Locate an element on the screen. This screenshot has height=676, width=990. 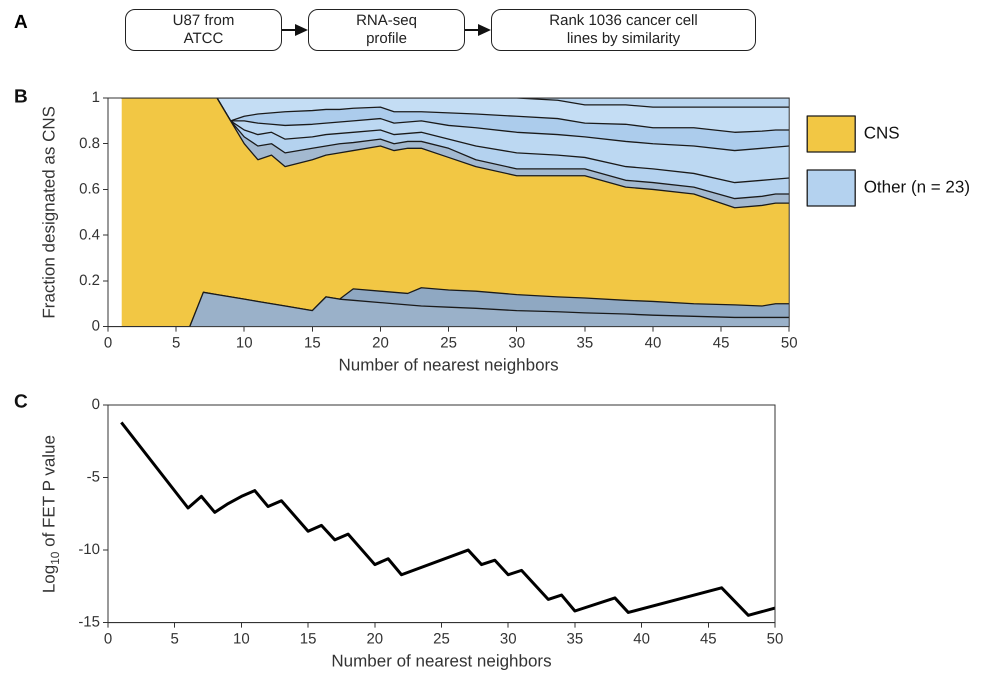
y-axis-title: Fraction designated as CNS is located at coordinates (49, 212).